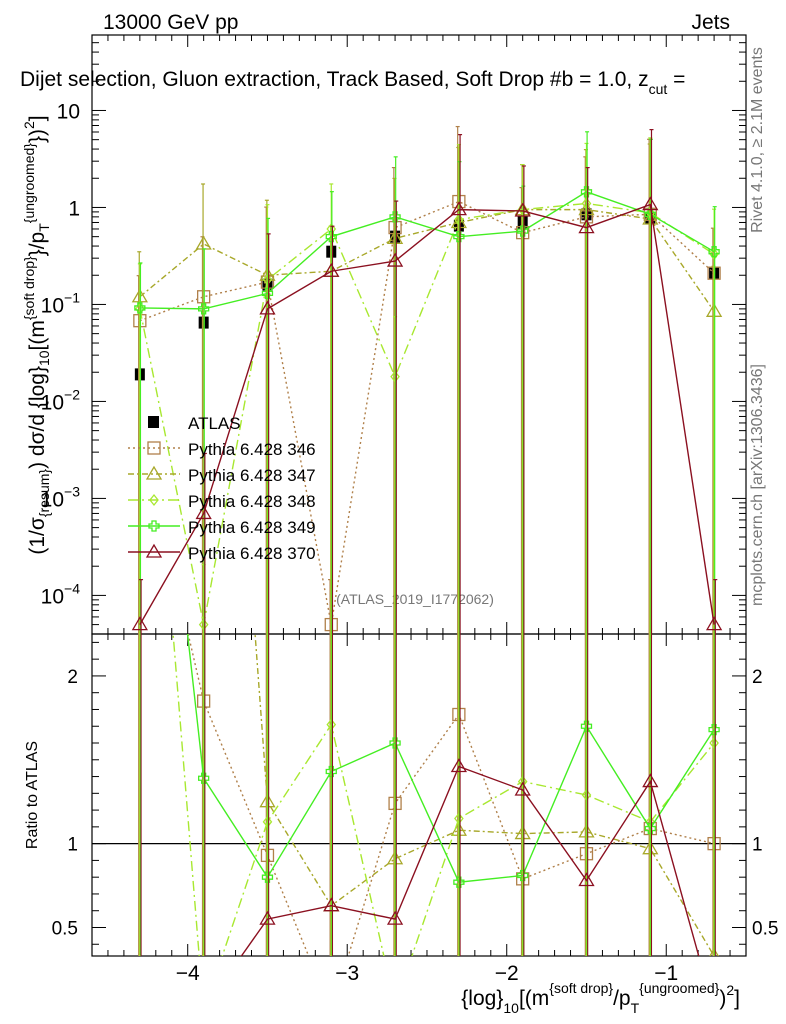 This screenshot has height=1024, width=786. Describe the element at coordinates (507, 973) in the screenshot. I see `x-tick-label: −2` at that location.